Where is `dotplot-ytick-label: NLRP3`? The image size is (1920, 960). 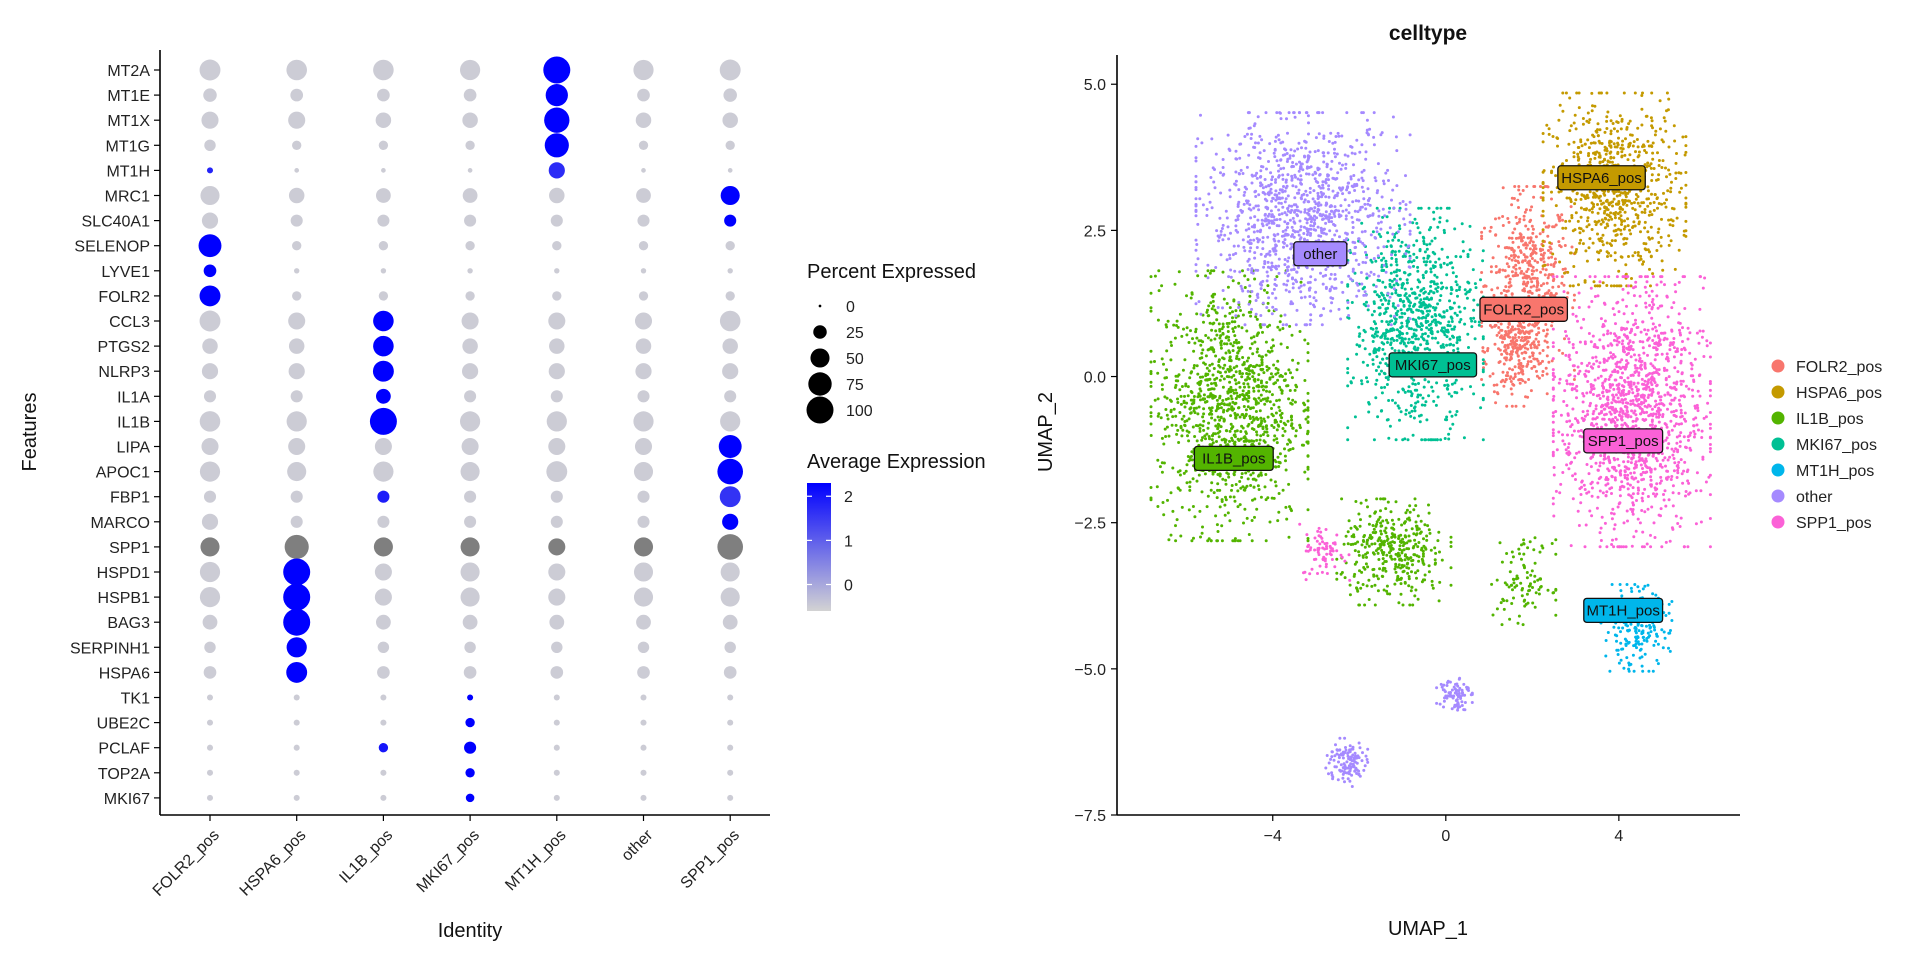
dotplot-ytick-label: NLRP3 is located at coordinates (124, 372).